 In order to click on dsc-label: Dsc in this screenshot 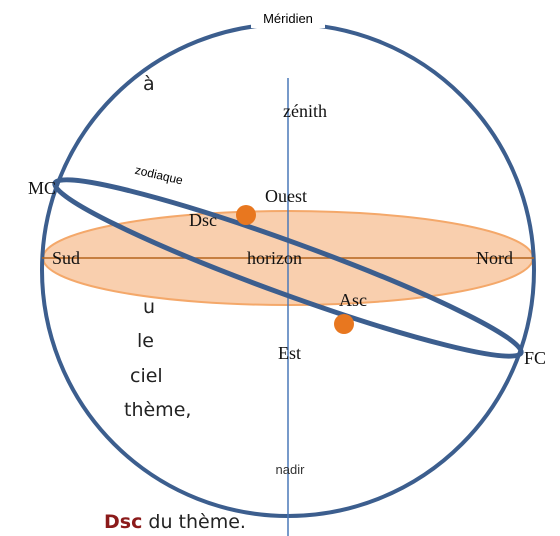, I will do `click(203, 220)`.